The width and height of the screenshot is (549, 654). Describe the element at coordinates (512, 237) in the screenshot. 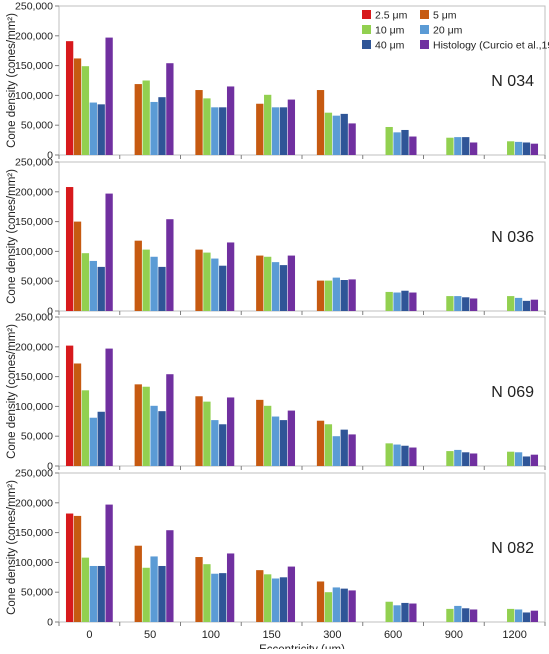

I see `panel-label: N 036` at that location.